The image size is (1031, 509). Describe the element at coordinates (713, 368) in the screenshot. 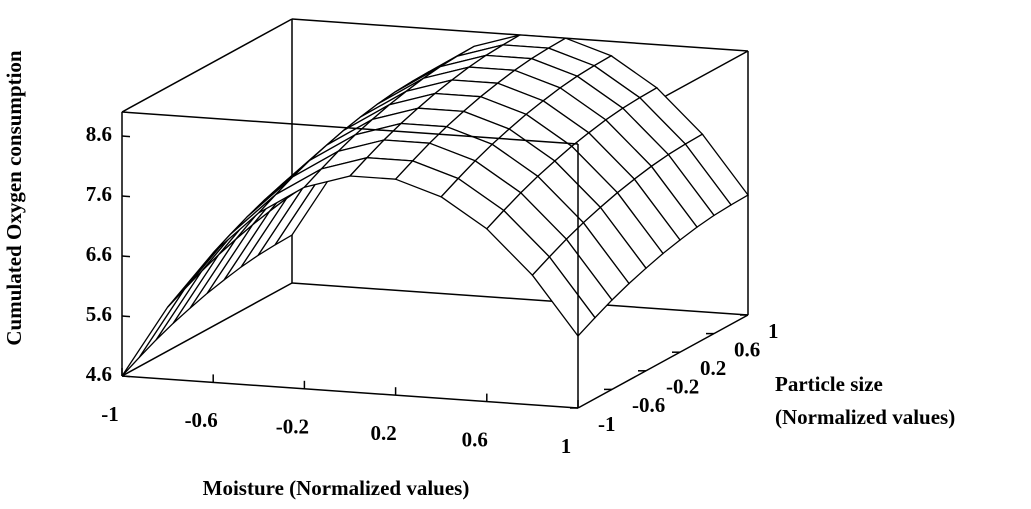

I see `y-tick-label: 0.2` at that location.